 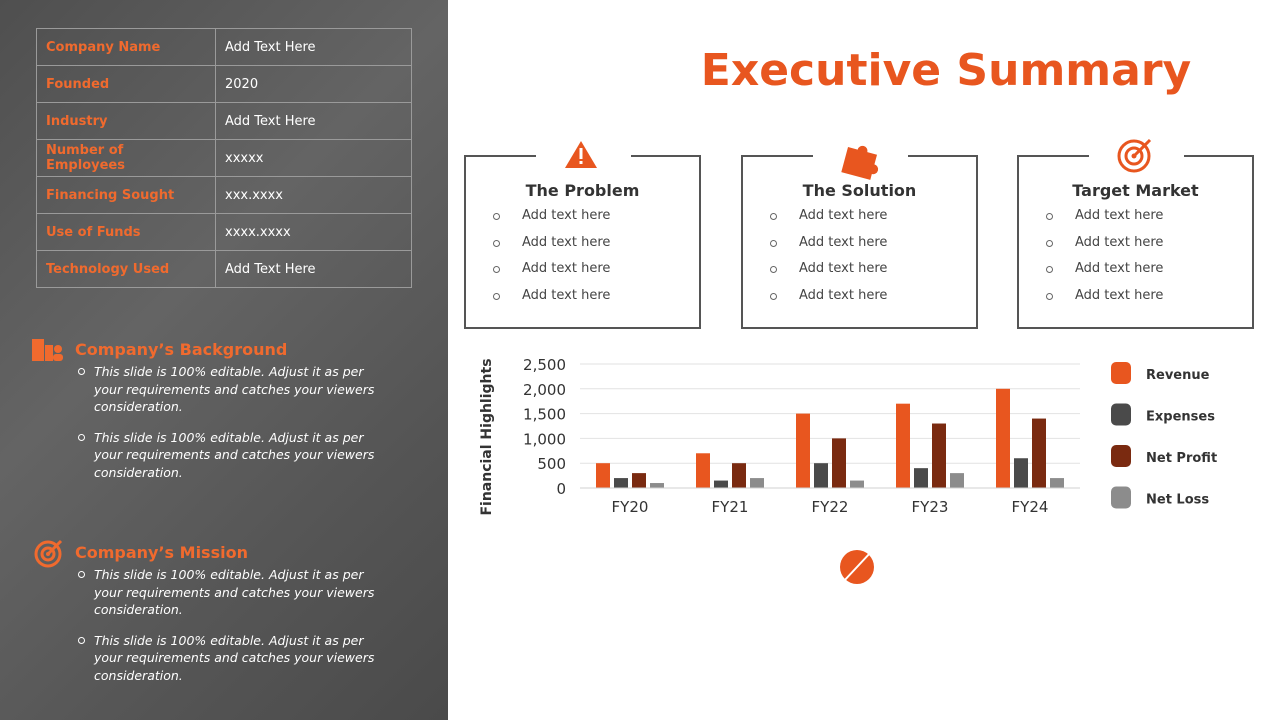 What do you see at coordinates (830, 507) in the screenshot?
I see `x-tick-label: FY22` at bounding box center [830, 507].